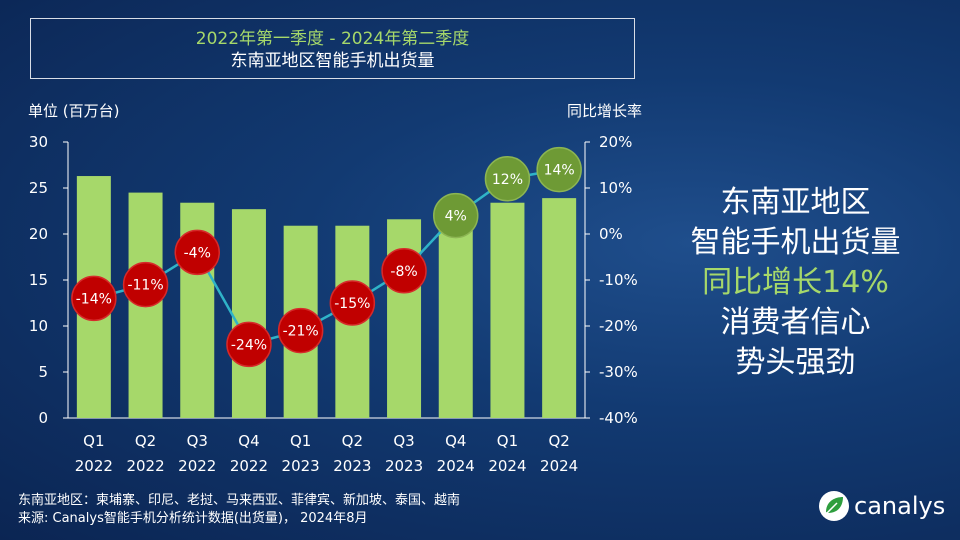 This screenshot has width=960, height=540. I want to click on canalys-logo-text: canalys, so click(900, 506).